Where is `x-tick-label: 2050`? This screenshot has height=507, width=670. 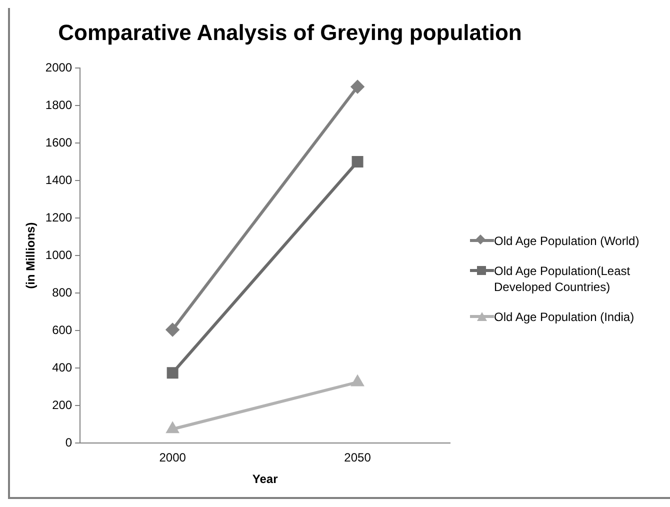
x-tick-label: 2050 is located at coordinates (358, 457).